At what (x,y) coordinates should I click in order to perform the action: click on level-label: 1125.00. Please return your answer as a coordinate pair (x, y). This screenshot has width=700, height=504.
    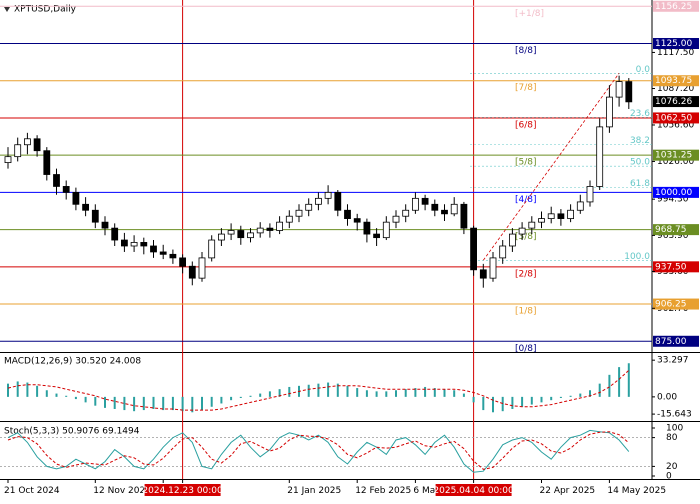
    Looking at the image, I should click on (673, 44).